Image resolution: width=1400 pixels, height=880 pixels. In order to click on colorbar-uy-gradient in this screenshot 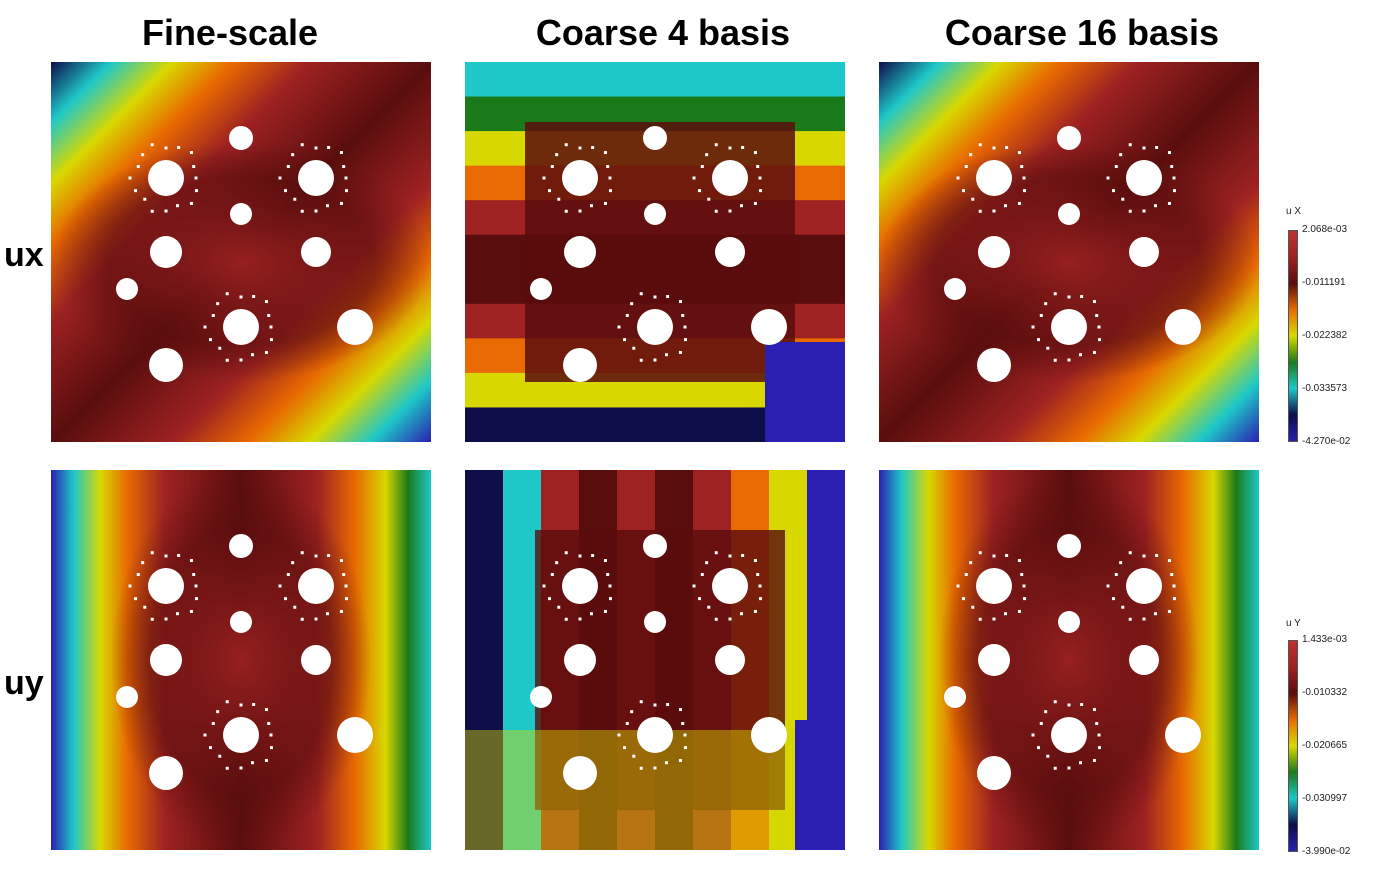, I will do `click(1293, 746)`.